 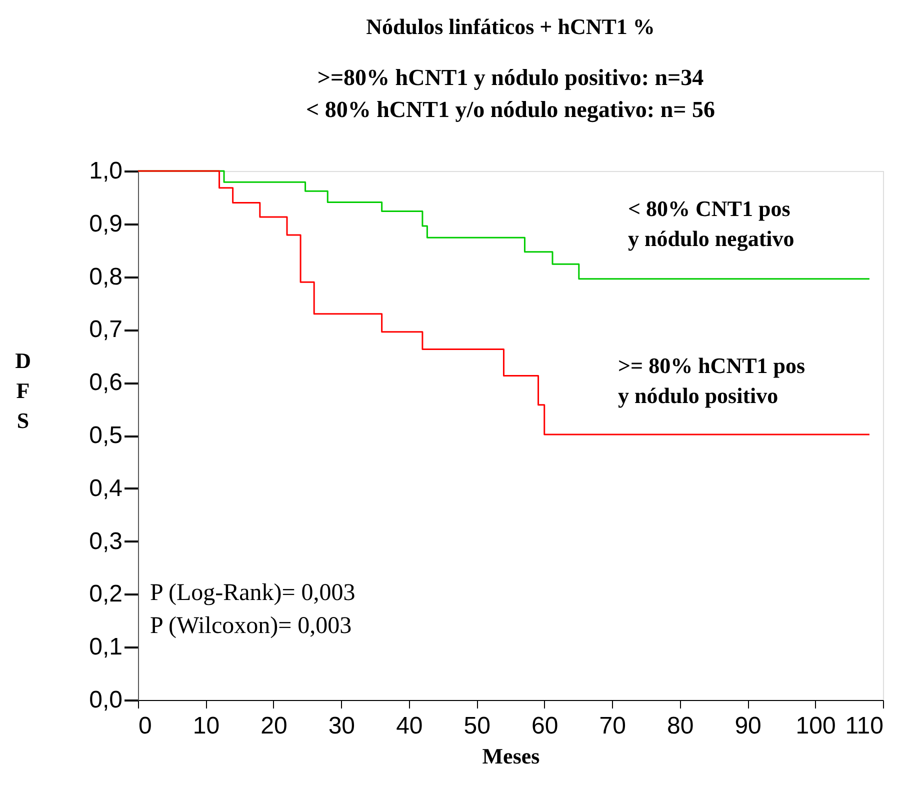 I want to click on series-label: >= 80% hCNT1 pos y nódulo positivo, so click(x=712, y=380).